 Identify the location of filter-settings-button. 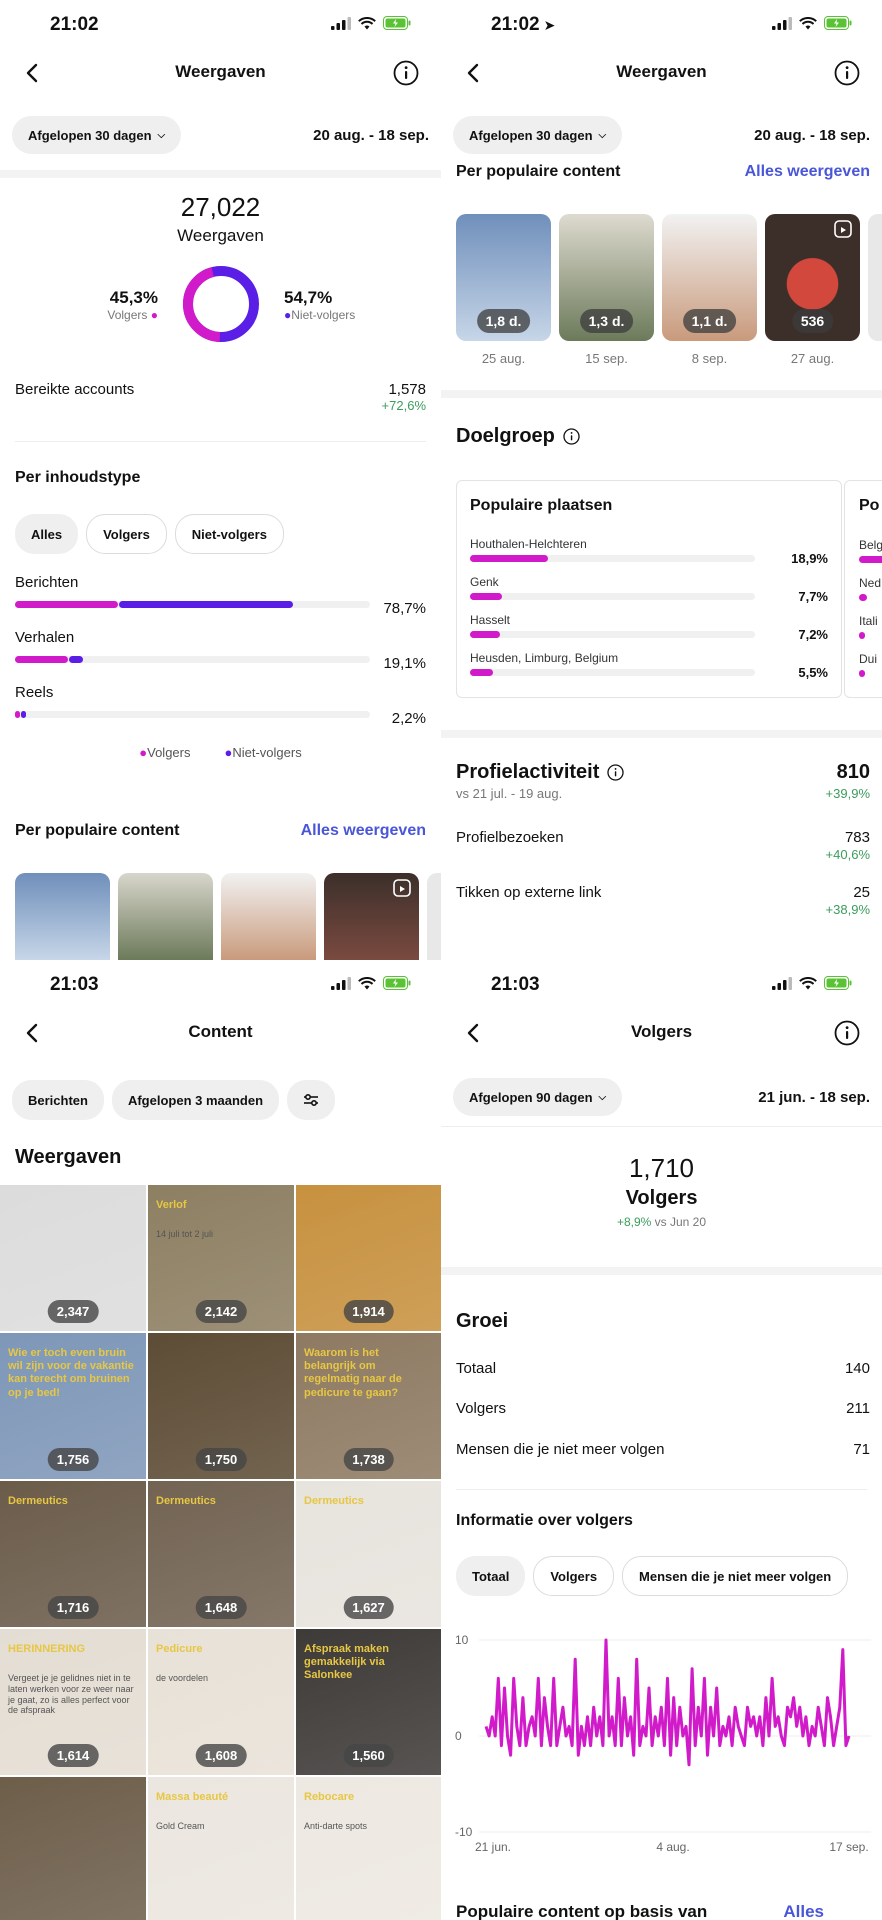
(311, 1100).